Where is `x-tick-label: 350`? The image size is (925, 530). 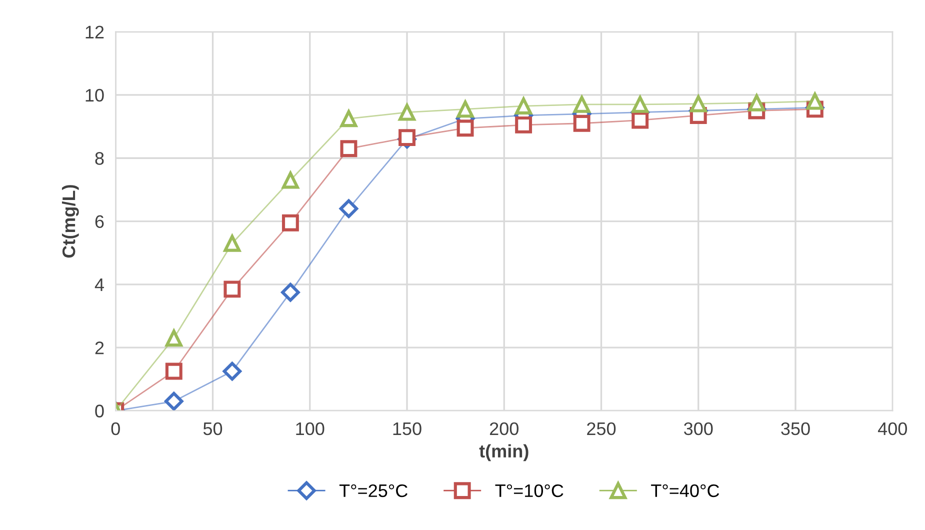 x-tick-label: 350 is located at coordinates (795, 429).